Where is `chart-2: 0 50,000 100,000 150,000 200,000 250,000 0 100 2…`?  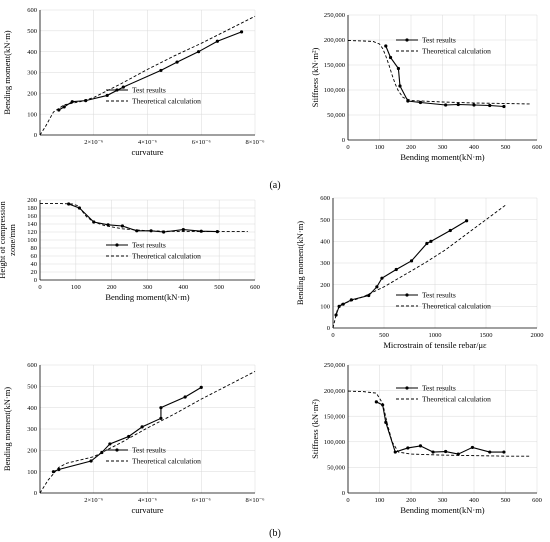
chart-2: 0 50,000 100,000 150,000 200,000 250,000 0 100 2… is located at coordinates (426, 87).